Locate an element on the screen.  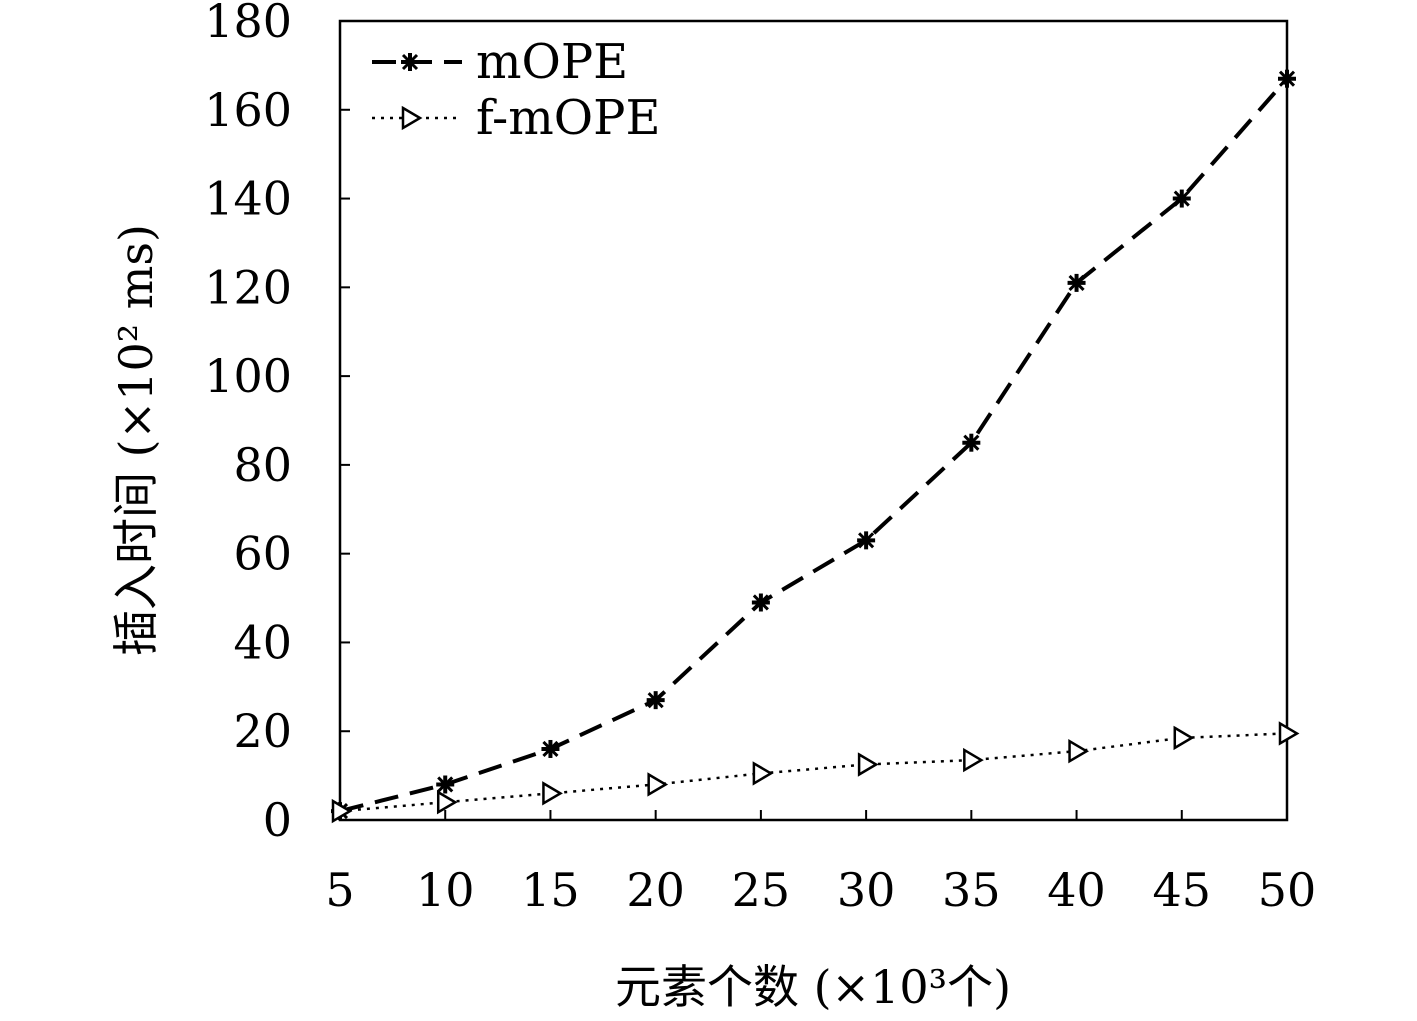
x-tick-label: 50 is located at coordinates (1287, 890).